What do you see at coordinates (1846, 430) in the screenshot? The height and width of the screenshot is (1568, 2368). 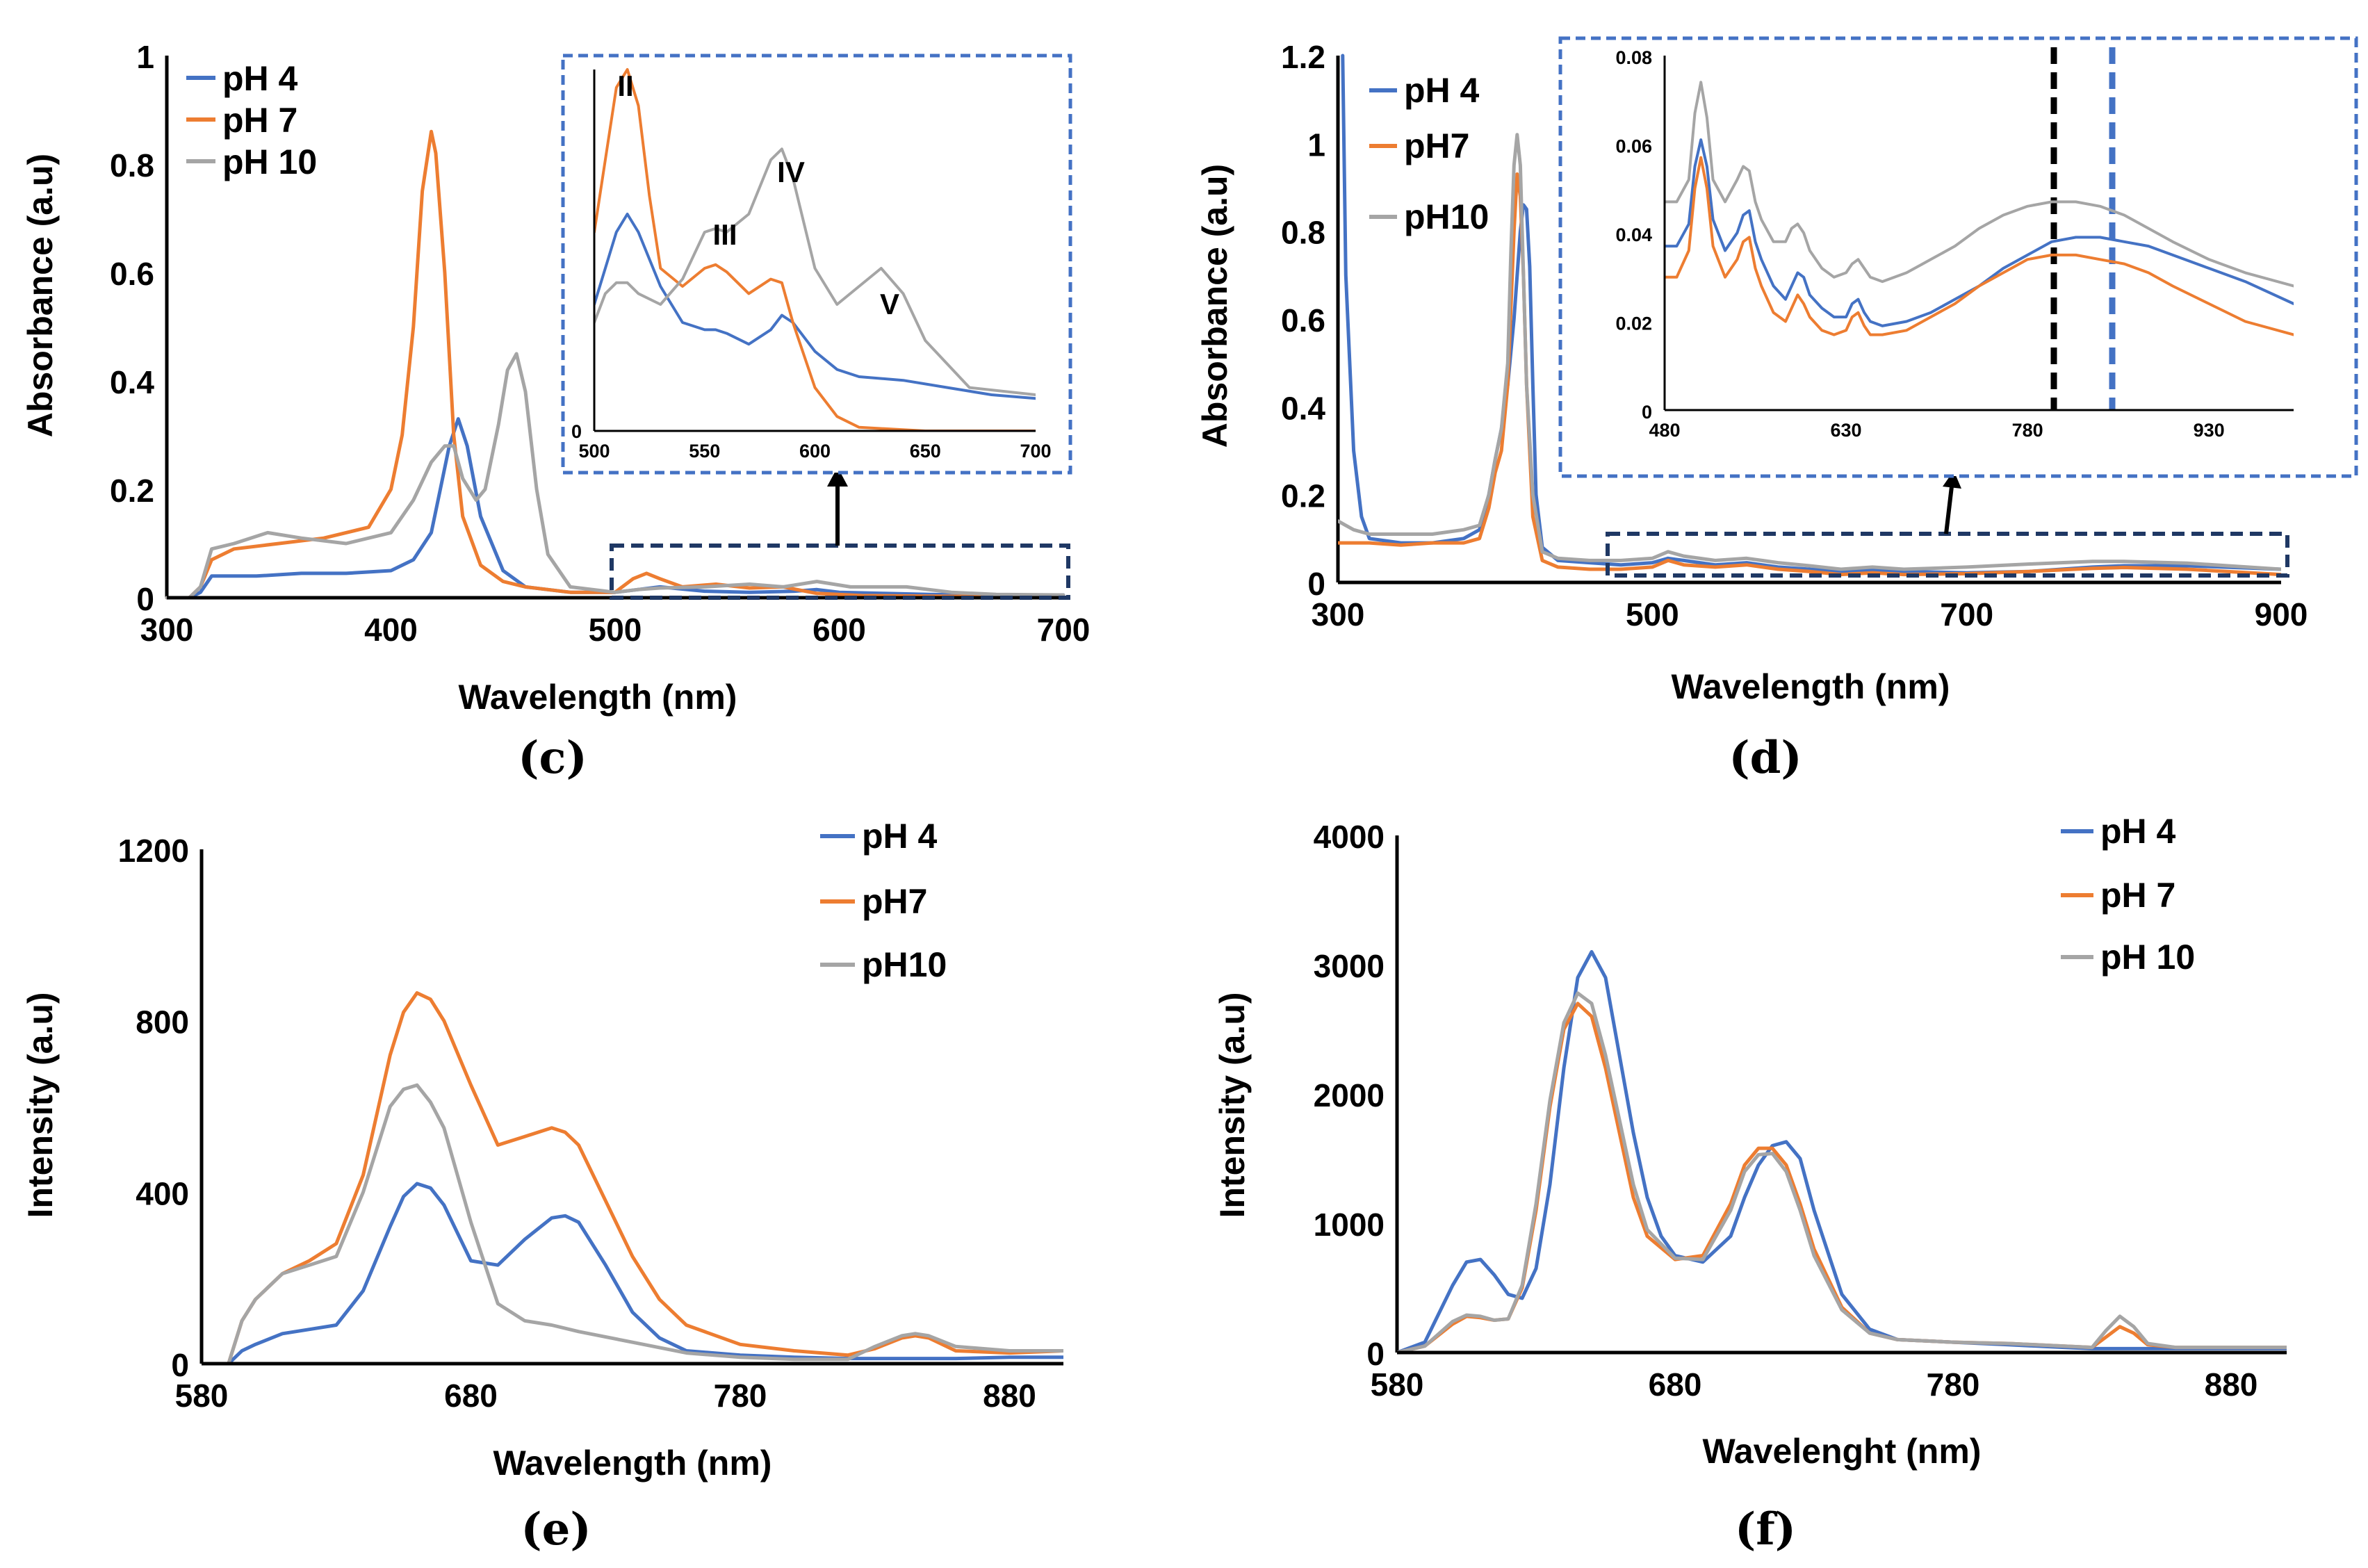 I see `x-tick-label: 630` at bounding box center [1846, 430].